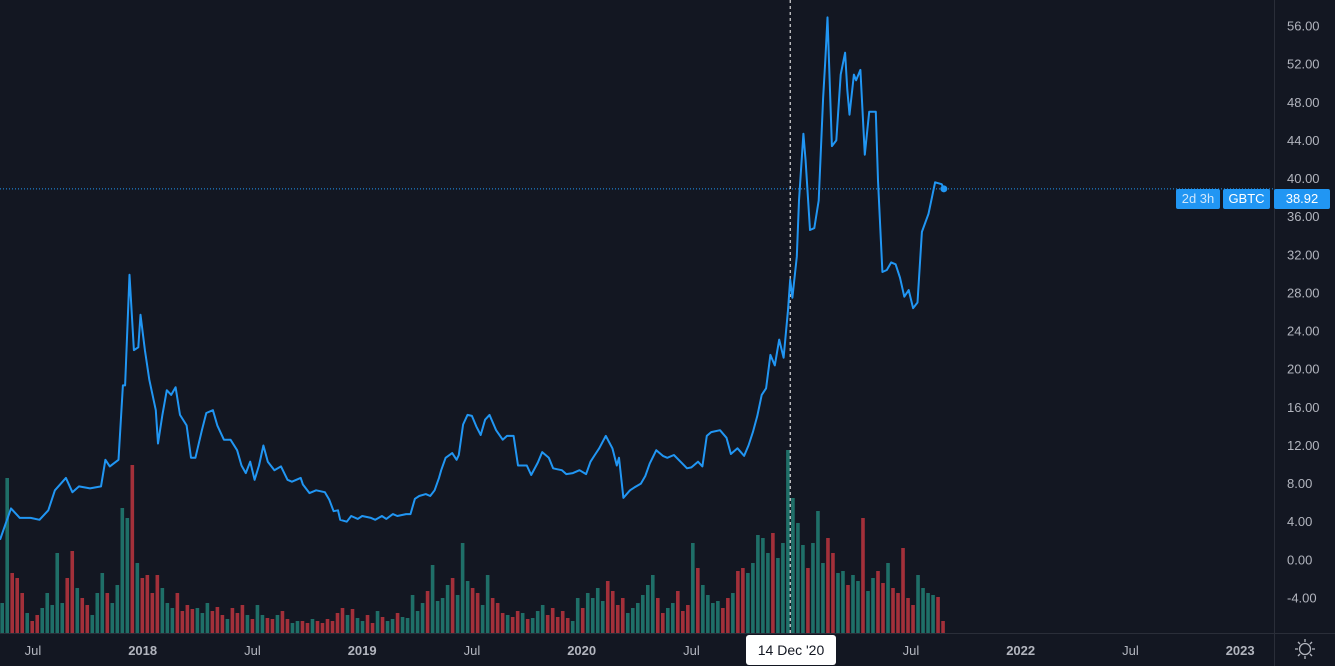 This screenshot has width=1335, height=666. I want to click on price-tick-label: 44.00, so click(1303, 140).